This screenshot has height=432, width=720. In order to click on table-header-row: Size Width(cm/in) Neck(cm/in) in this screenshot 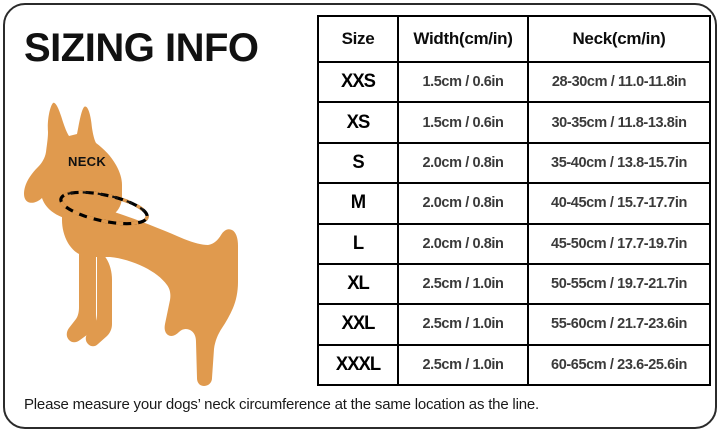, I will do `click(514, 39)`.